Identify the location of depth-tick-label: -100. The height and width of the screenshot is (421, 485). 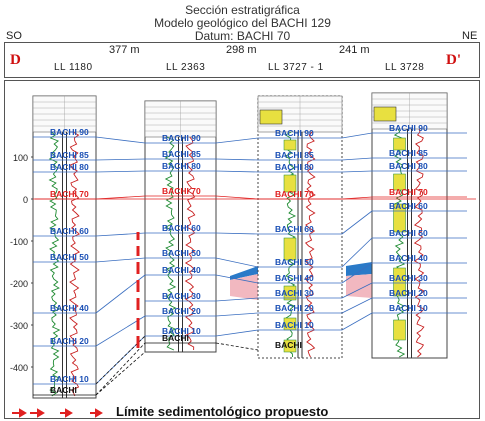
(19, 242).